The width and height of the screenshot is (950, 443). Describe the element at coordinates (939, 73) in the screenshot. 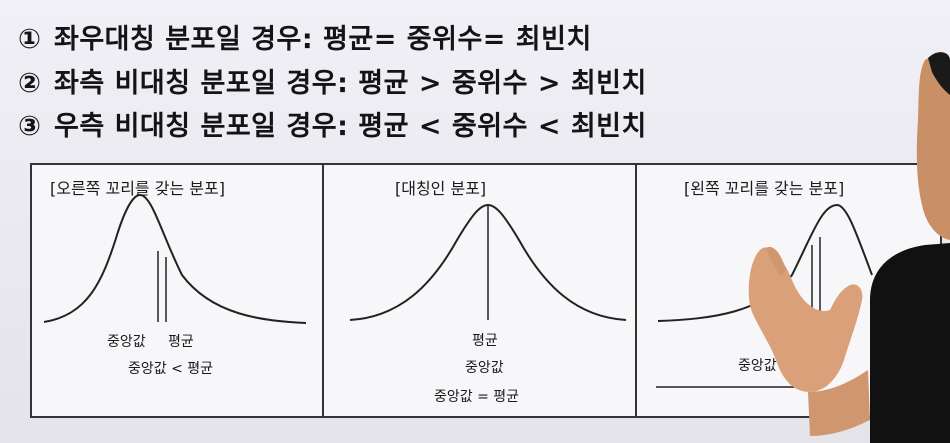

I see `presenter-hair` at that location.